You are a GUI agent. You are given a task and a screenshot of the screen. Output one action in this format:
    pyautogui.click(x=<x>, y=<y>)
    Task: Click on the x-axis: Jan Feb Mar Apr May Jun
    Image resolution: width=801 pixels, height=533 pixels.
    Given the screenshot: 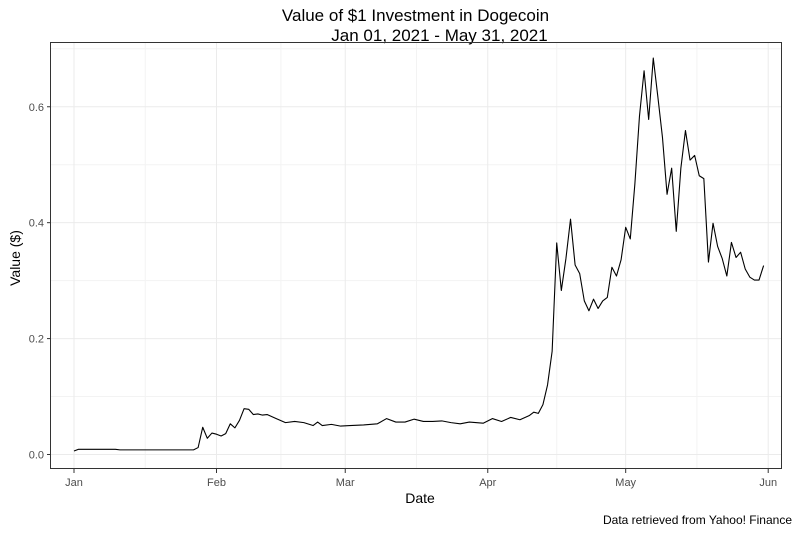 What is the action you would take?
    pyautogui.click(x=421, y=479)
    